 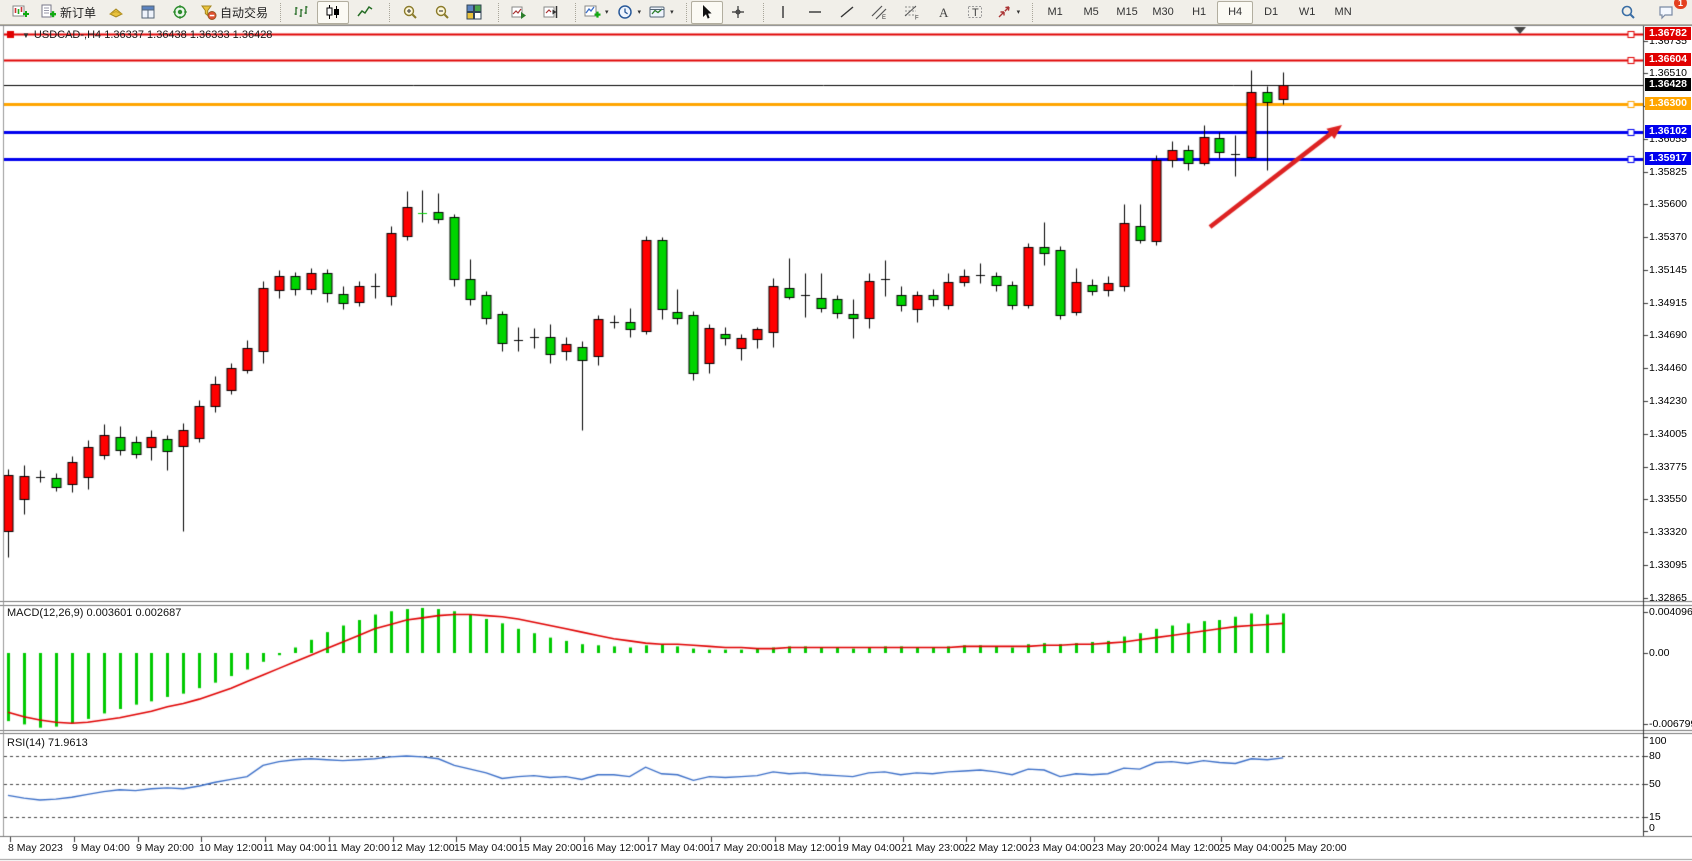 What do you see at coordinates (1199, 12) in the screenshot?
I see `timeframe-h1-button: H1` at bounding box center [1199, 12].